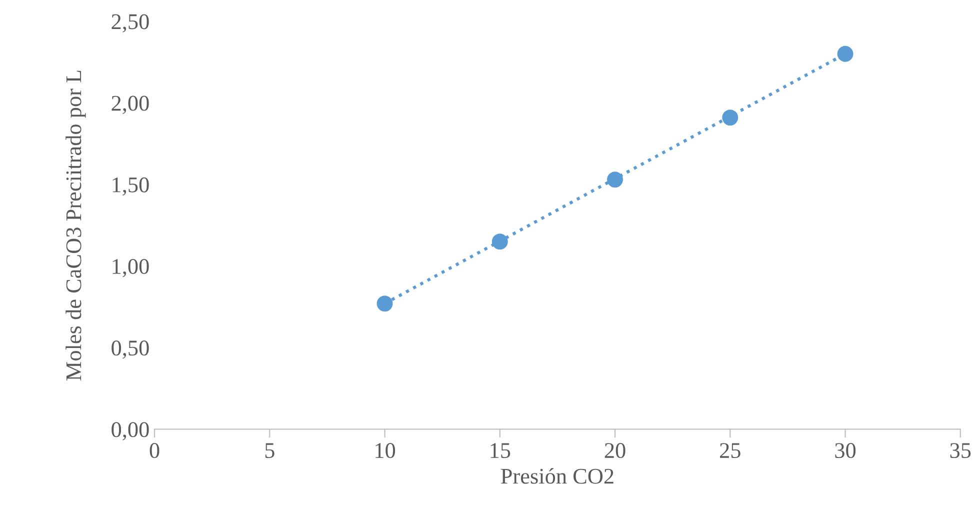 The height and width of the screenshot is (519, 978). I want to click on x-tick-label: 15, so click(500, 450).